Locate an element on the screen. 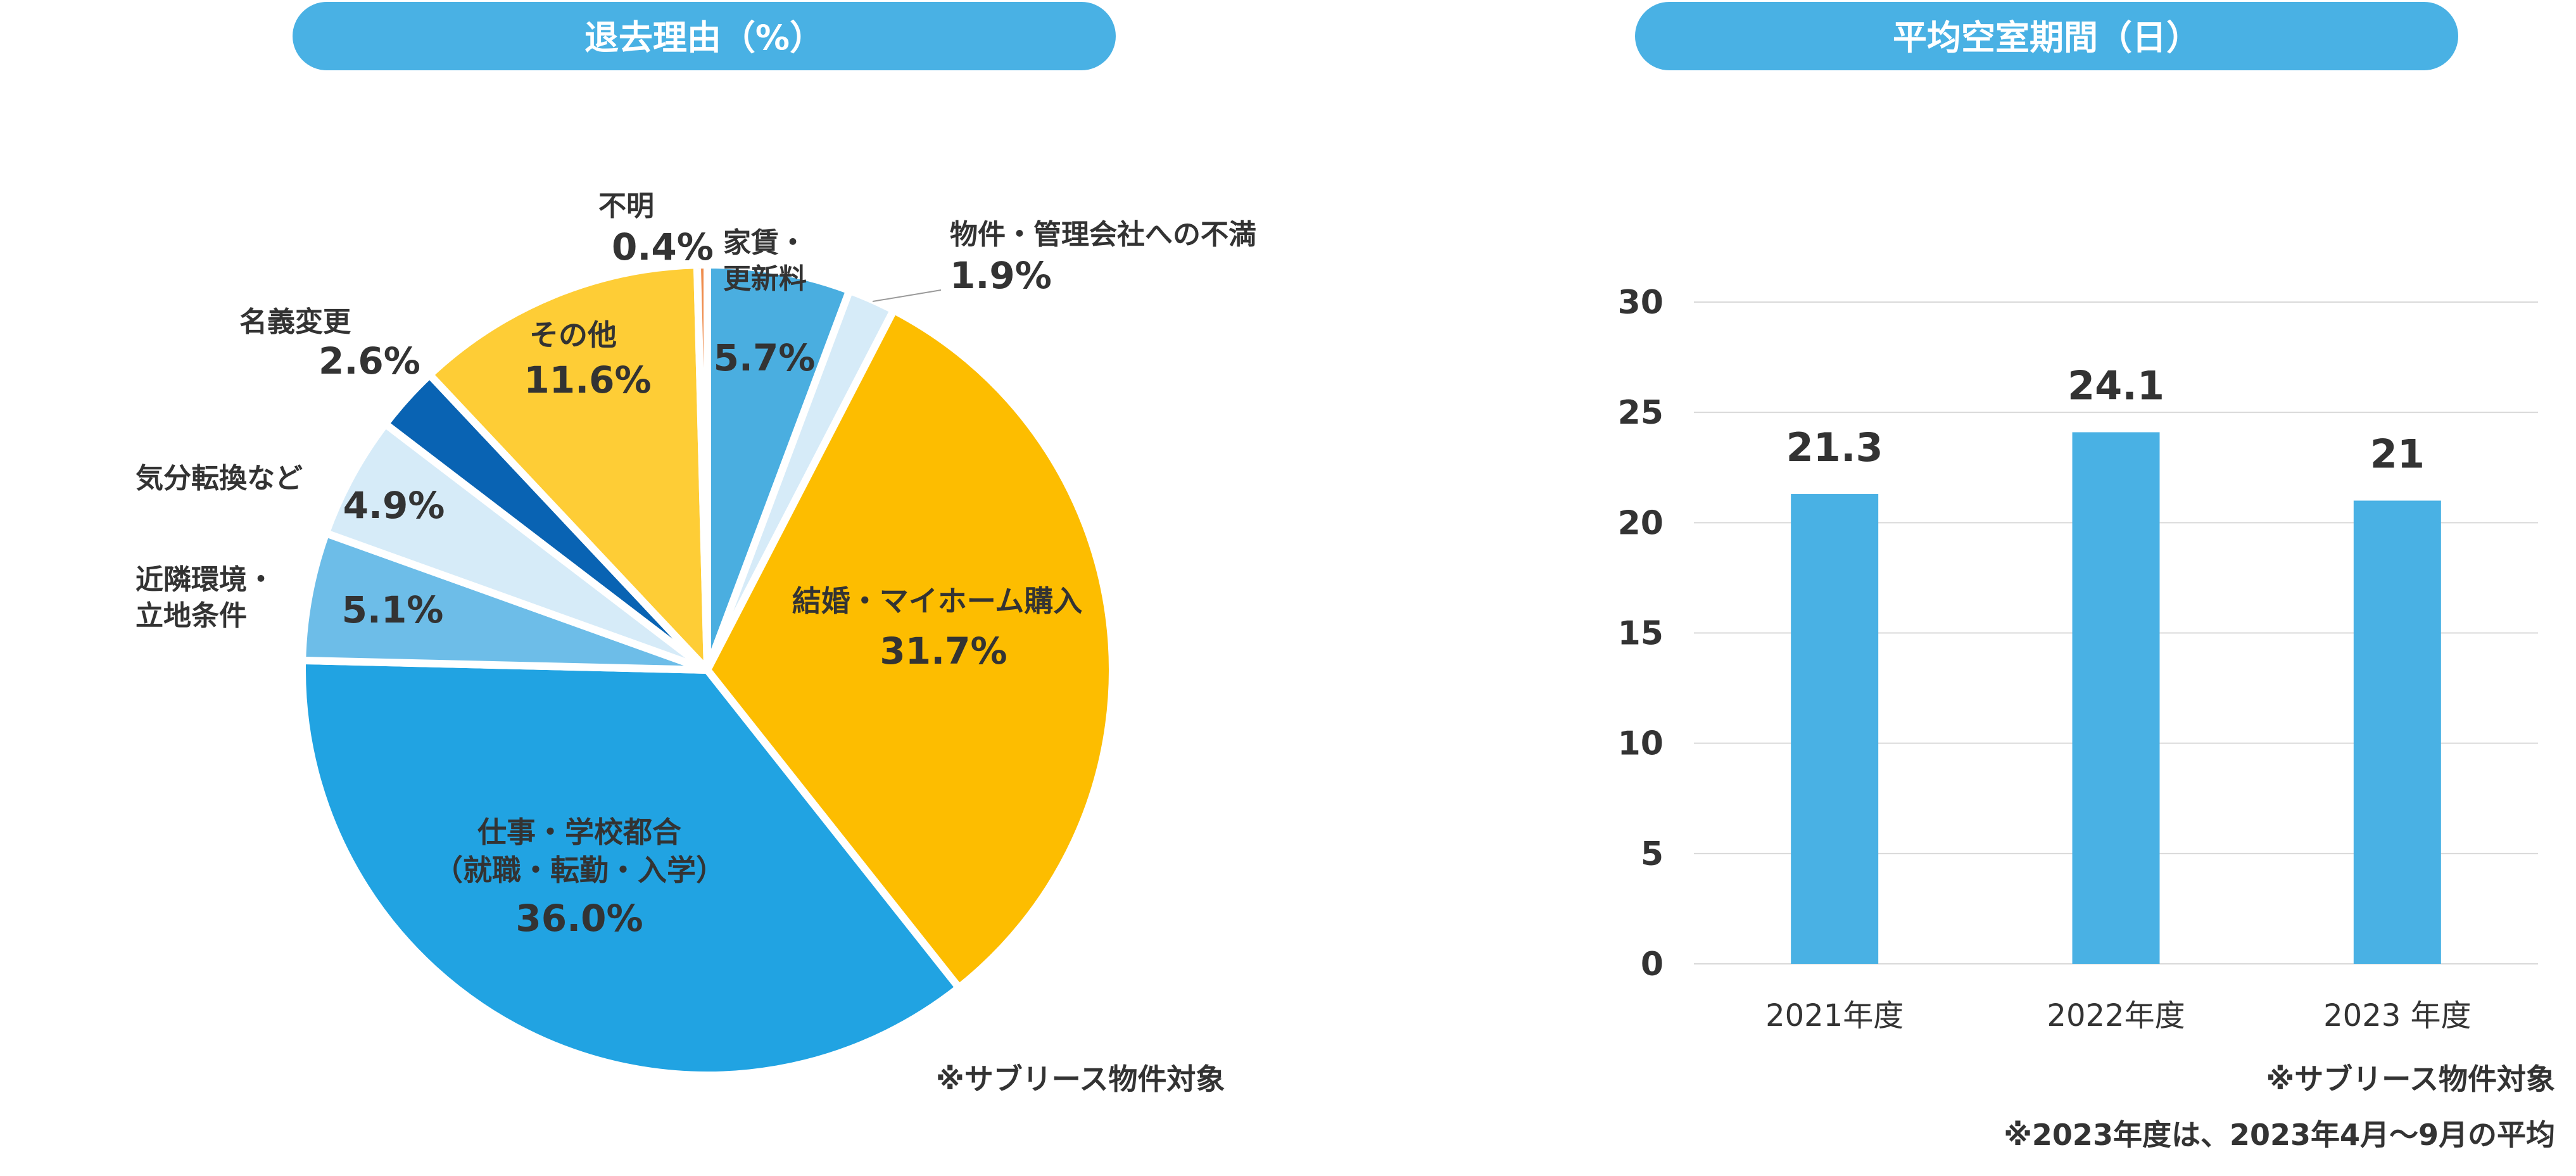 This screenshot has height=1176, width=2576. pie-value-label: 0.4% is located at coordinates (663, 247).